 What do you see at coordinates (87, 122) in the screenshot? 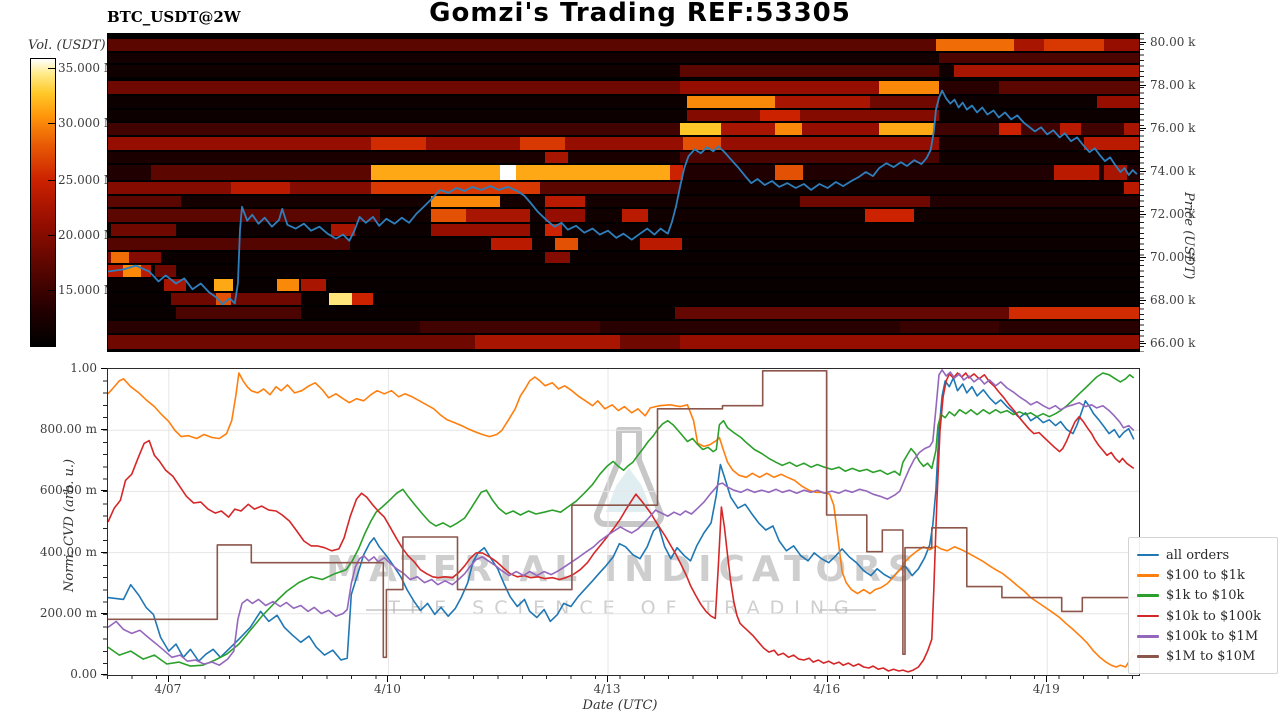
I see `colorbar-tick-label: 30.000 M` at bounding box center [87, 122].